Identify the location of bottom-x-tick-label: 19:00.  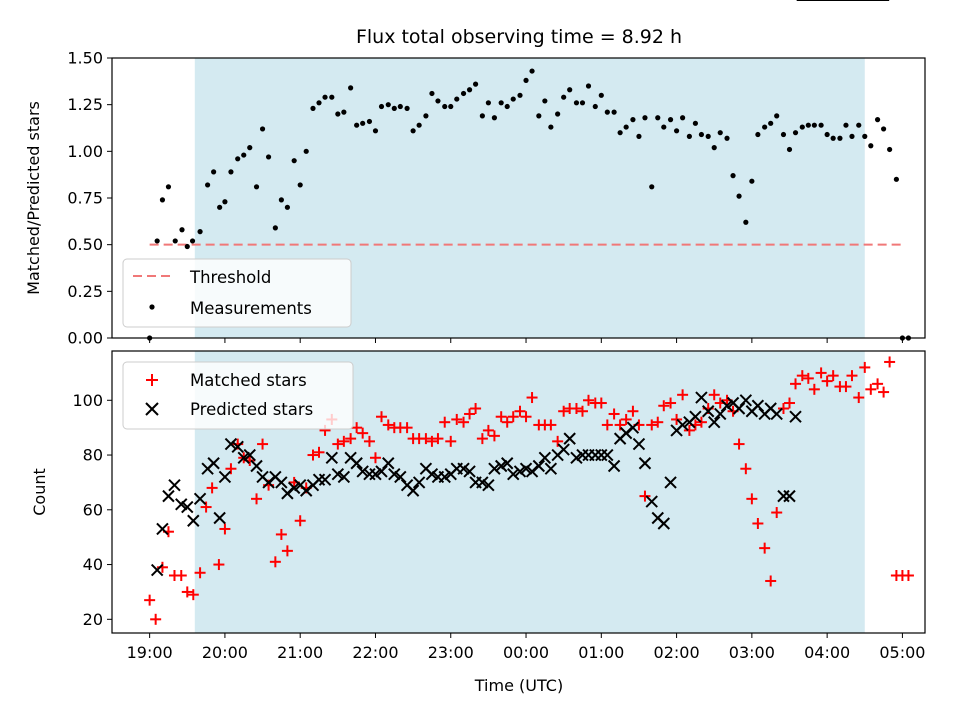
(150, 652).